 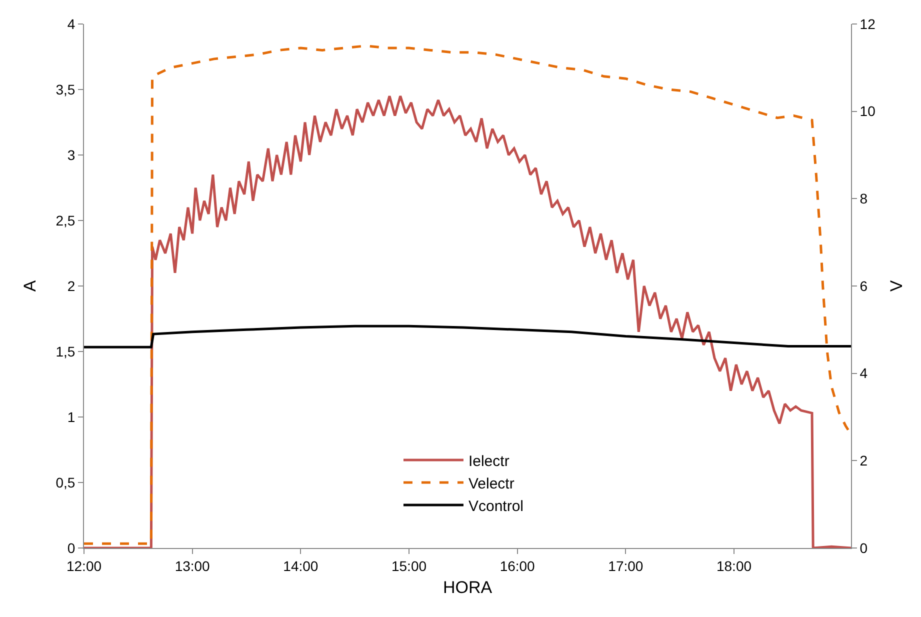 I want to click on legend-label: Vcontrol, so click(x=496, y=506).